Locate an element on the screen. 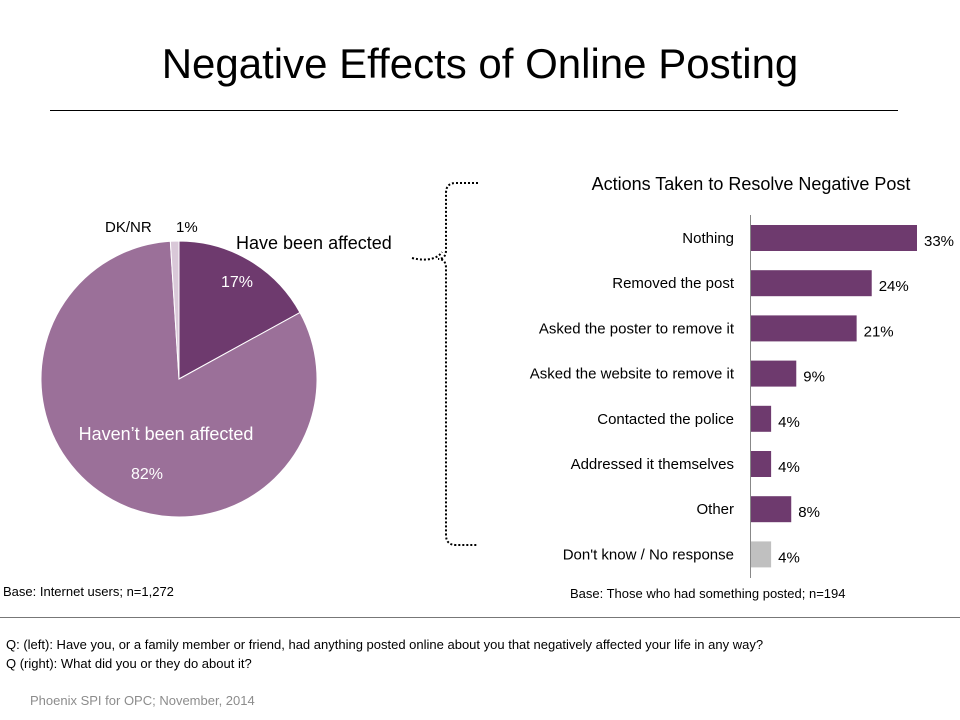 Image resolution: width=960 pixels, height=720 pixels. pie-value-dknr: 1% is located at coordinates (187, 227).